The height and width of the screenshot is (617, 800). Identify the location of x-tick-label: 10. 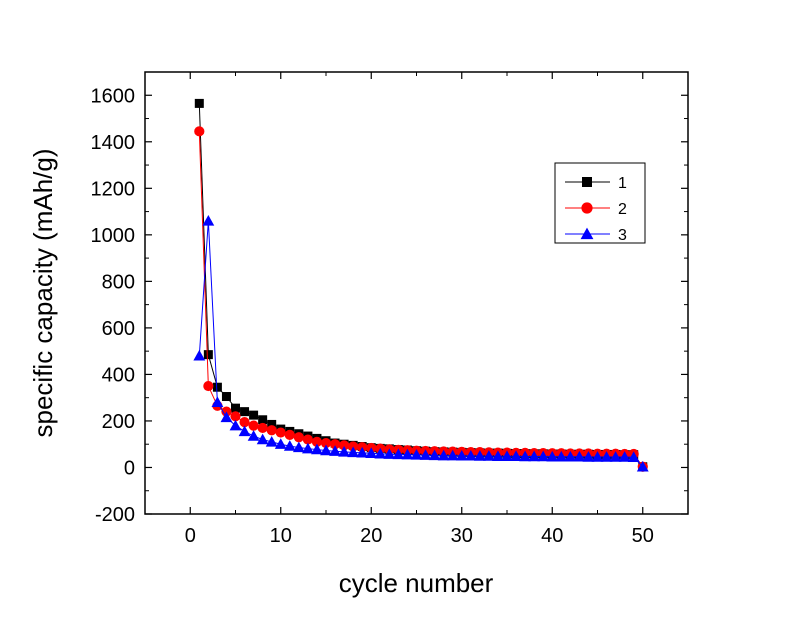
(281, 536).